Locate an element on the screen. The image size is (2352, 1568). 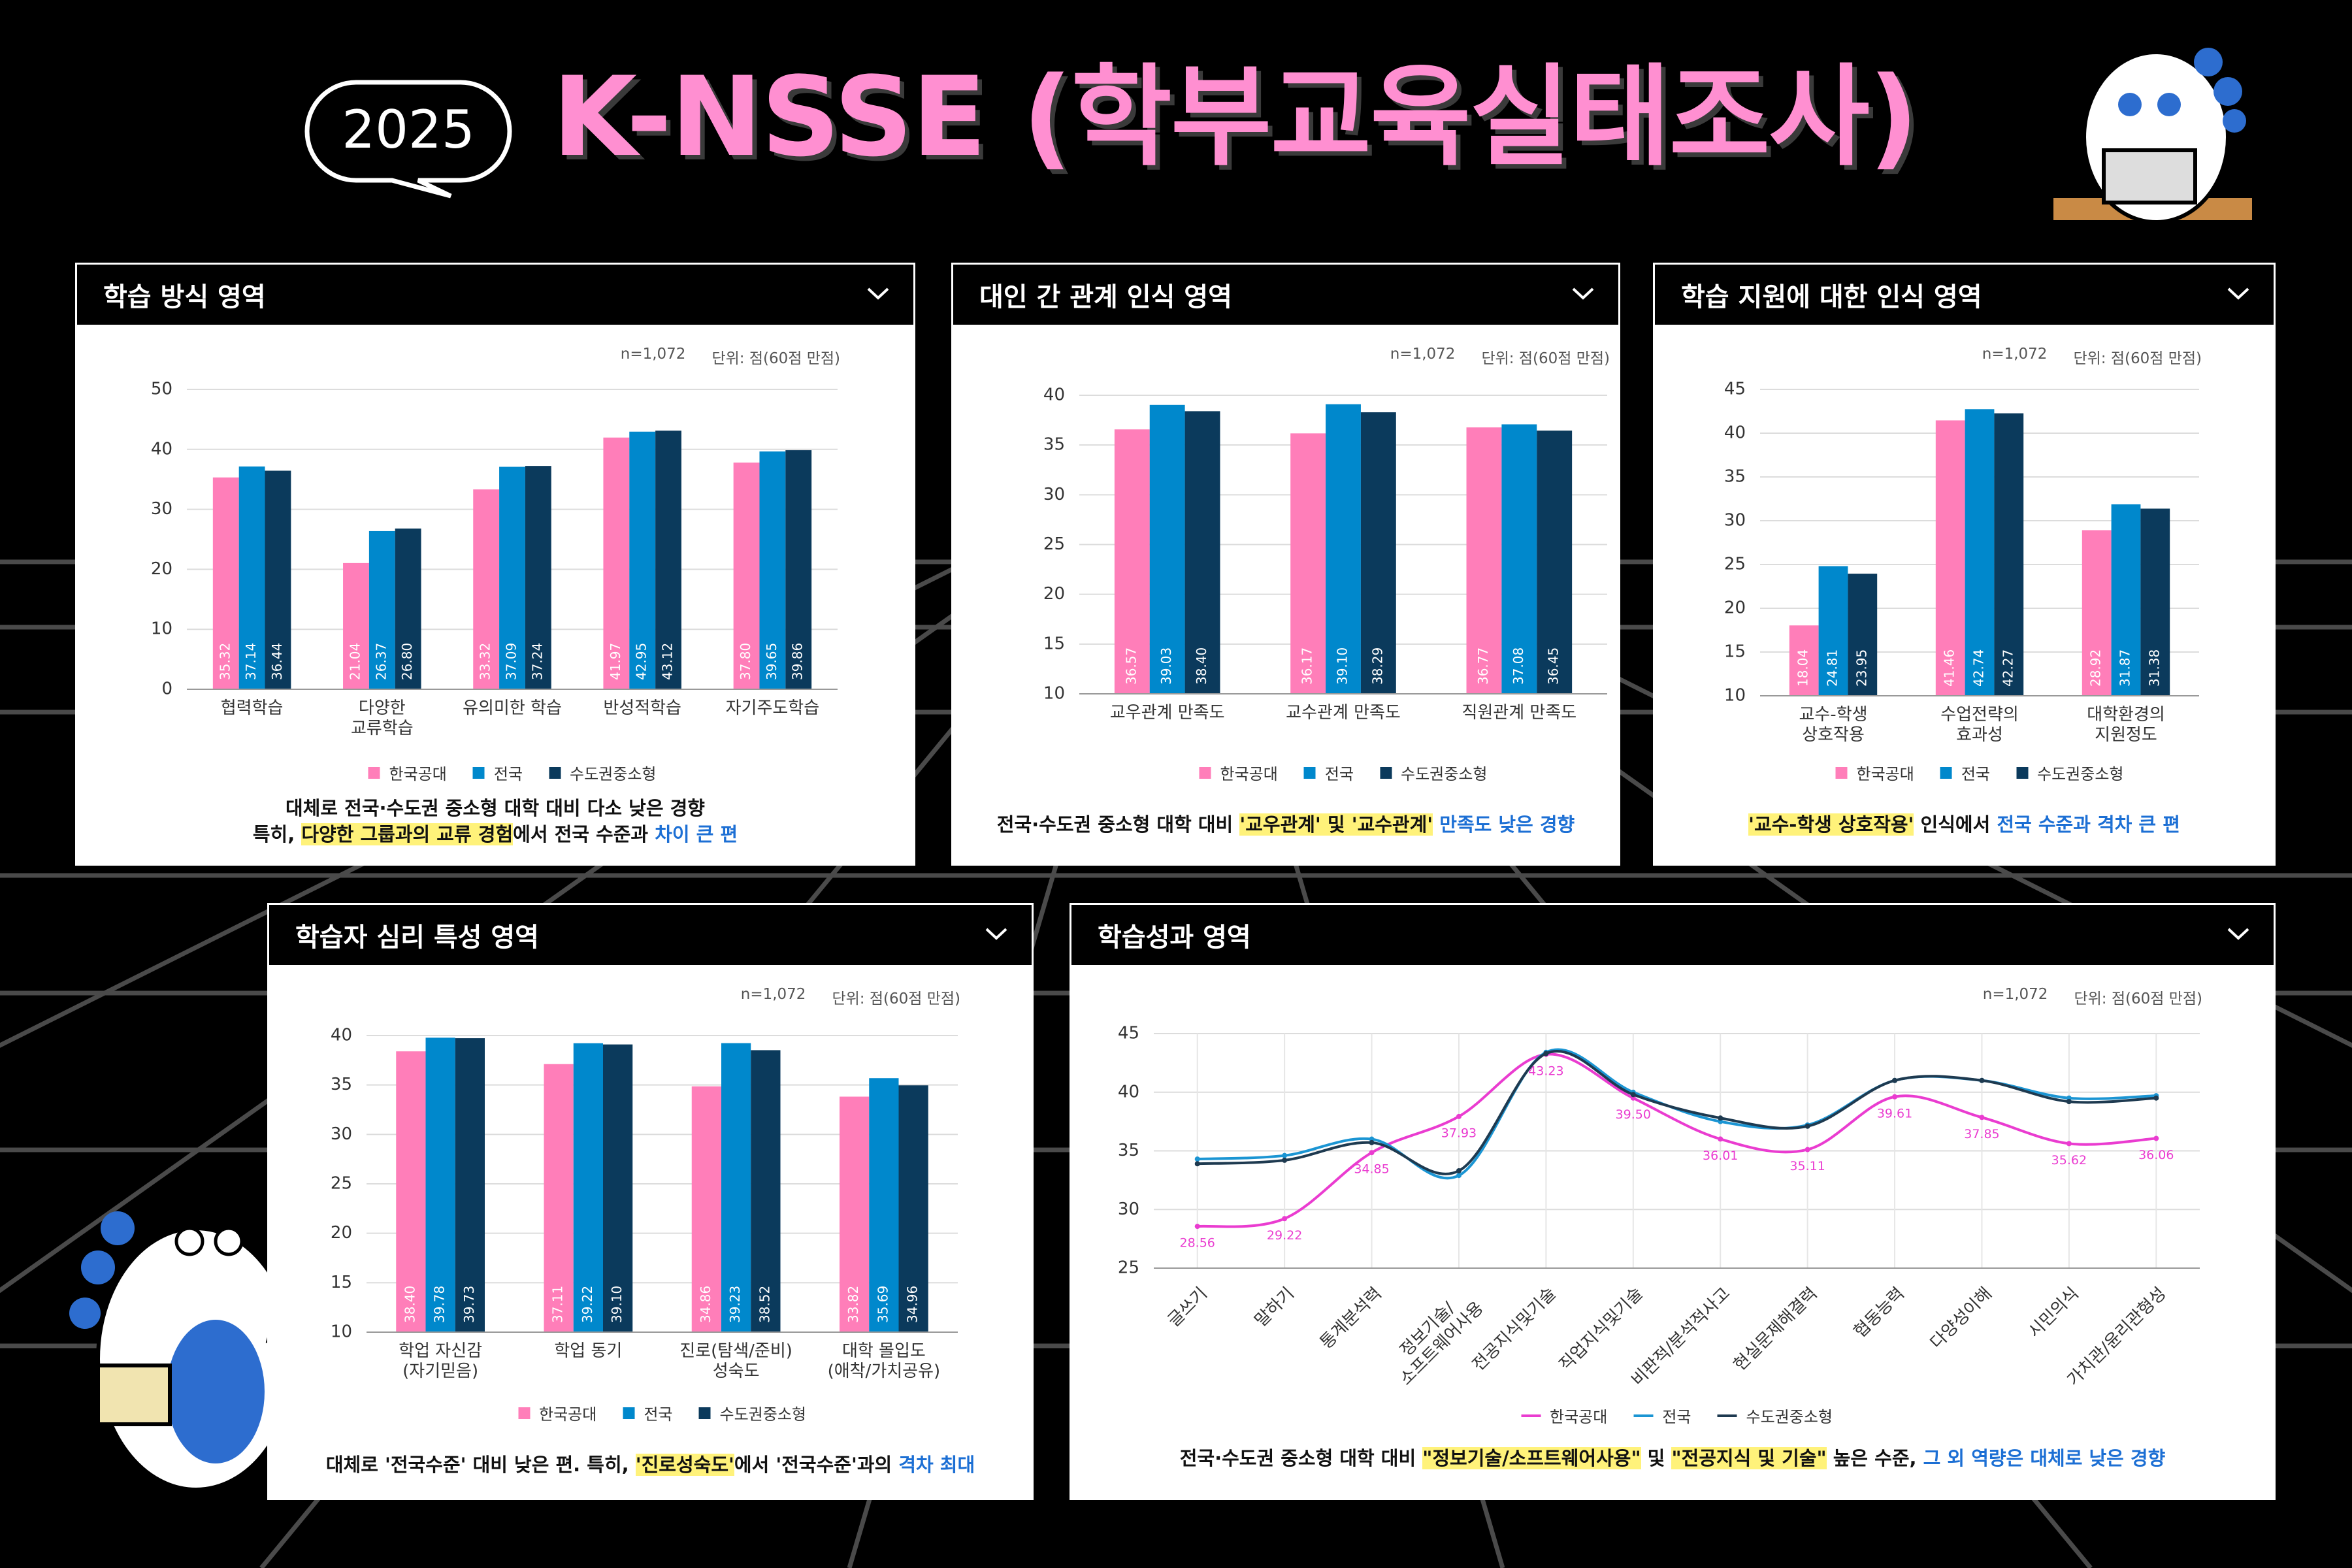
x-tick-label: 직원관계 만족도 is located at coordinates (1519, 713).